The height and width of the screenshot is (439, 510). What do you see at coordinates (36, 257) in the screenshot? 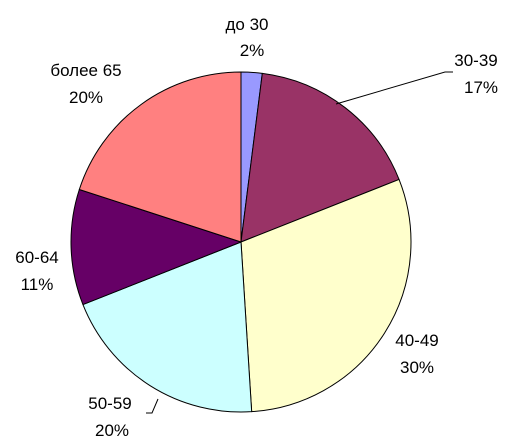
I see `slice-label-60-64: 60-64` at bounding box center [36, 257].